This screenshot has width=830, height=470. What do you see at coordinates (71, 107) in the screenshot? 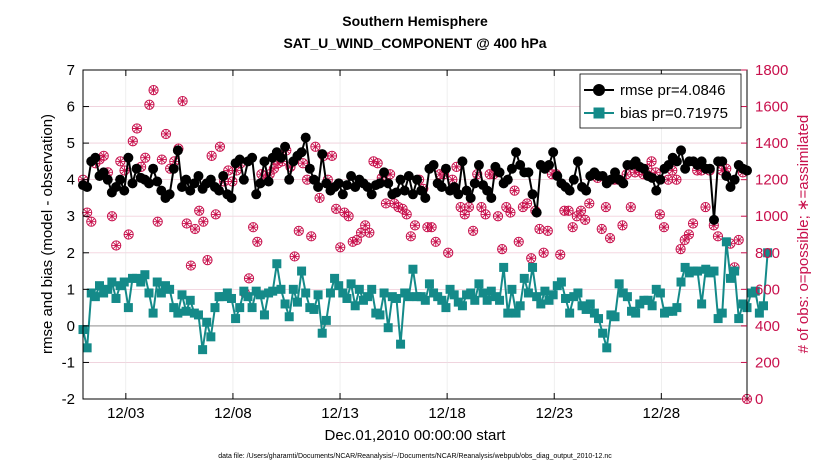
I see `y-tick-label-left: 6` at bounding box center [71, 107].